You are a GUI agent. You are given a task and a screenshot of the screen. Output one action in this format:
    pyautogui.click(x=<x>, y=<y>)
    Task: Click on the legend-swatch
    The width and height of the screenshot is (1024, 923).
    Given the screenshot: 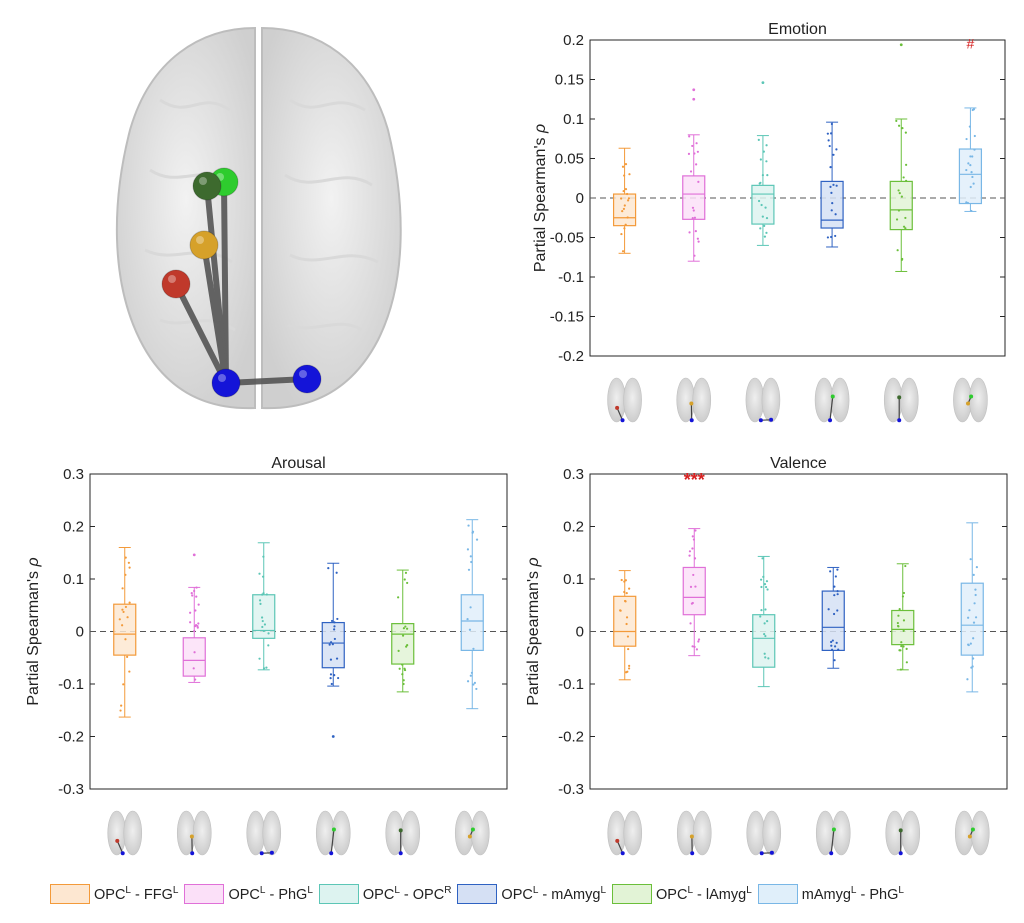 What is the action you would take?
    pyautogui.click(x=70, y=894)
    